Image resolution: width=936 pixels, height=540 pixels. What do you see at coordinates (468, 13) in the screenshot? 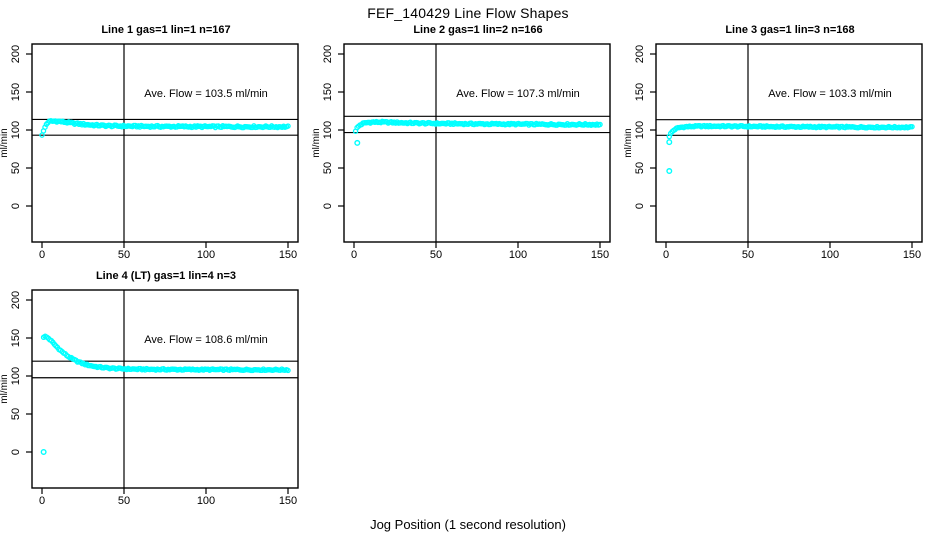
I see `figure-title: FEF_140429 Line Flow Shapes` at bounding box center [468, 13].